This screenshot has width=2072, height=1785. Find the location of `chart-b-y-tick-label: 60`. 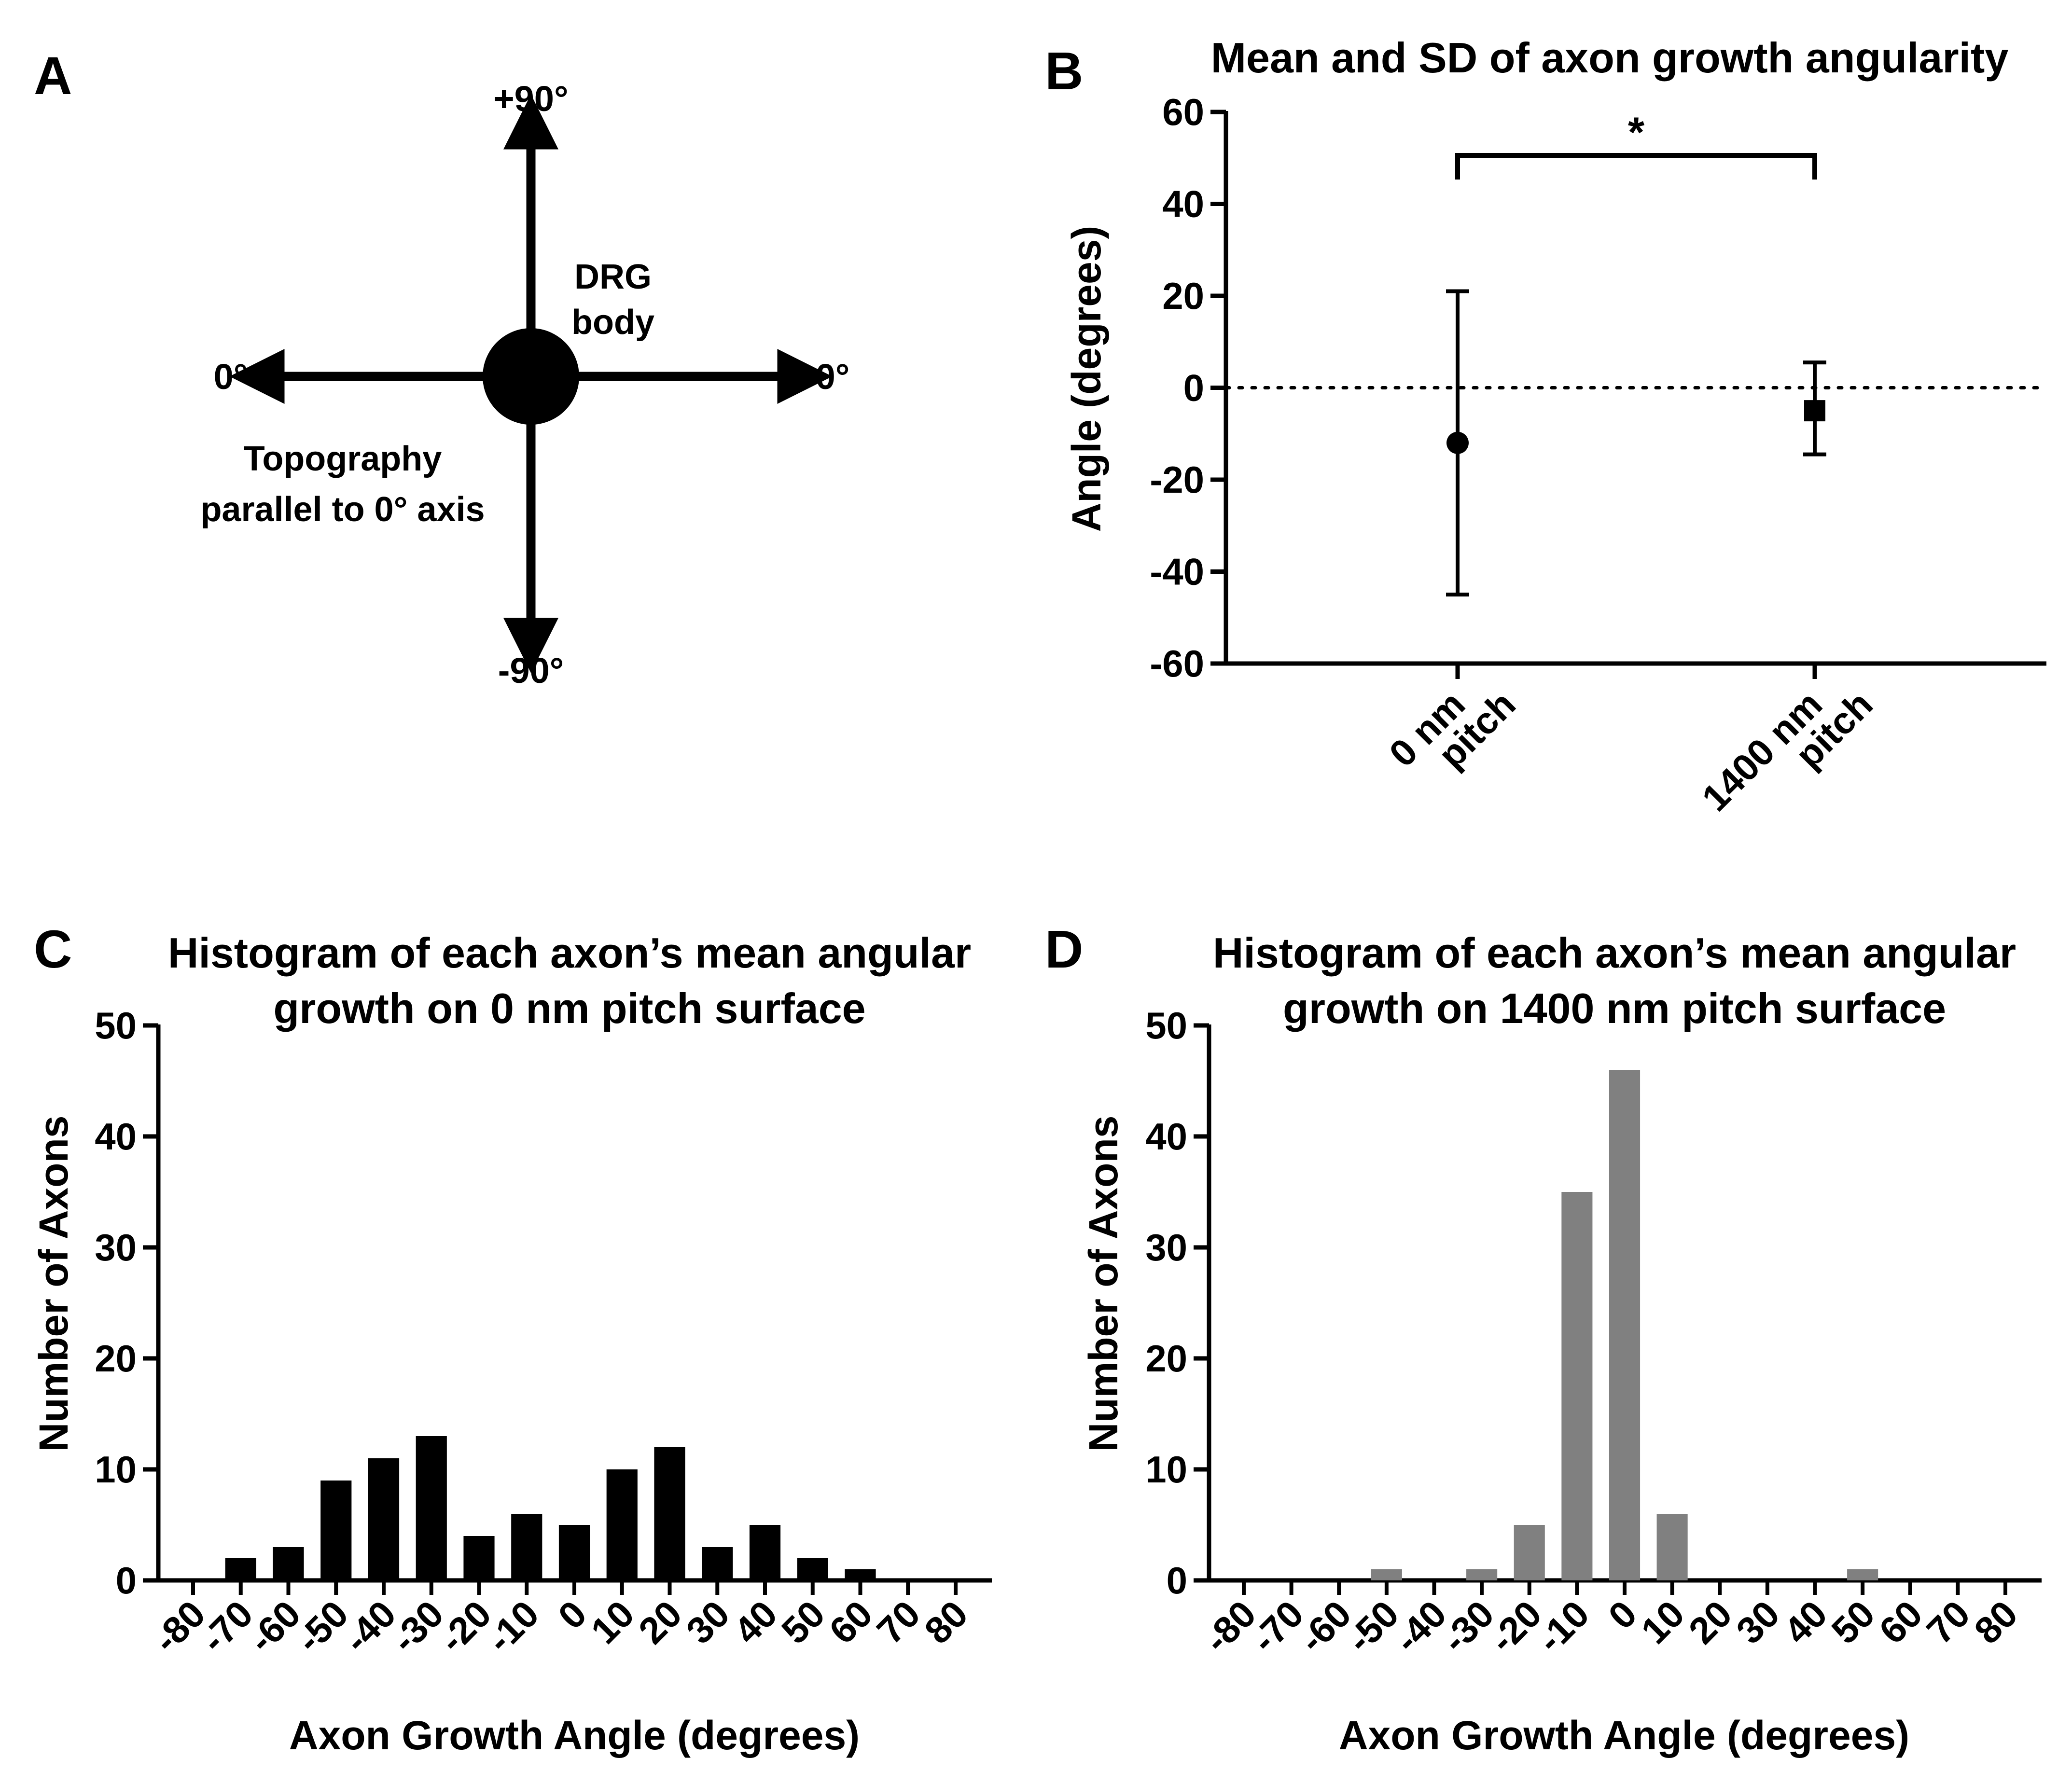

chart-b-y-tick-label: 60 is located at coordinates (1183, 112).